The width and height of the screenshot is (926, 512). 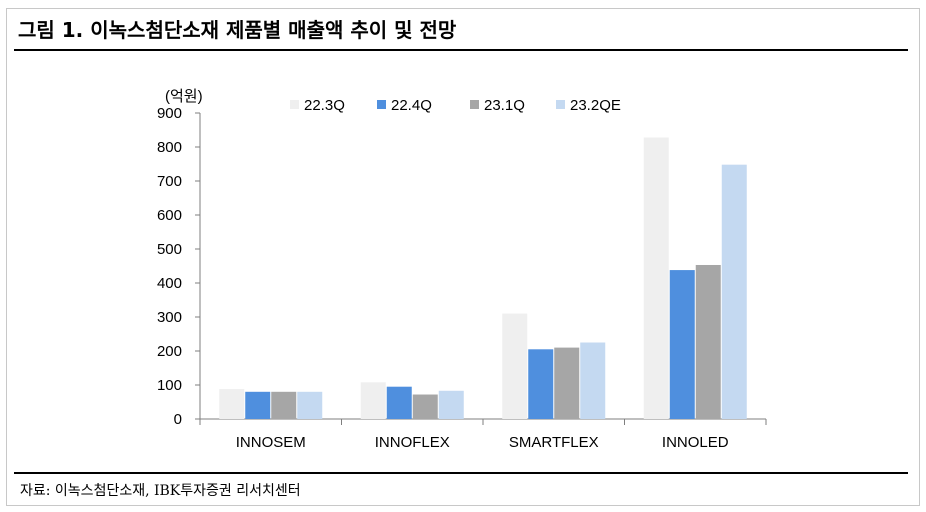 I want to click on y-tick-label: 700, so click(x=169, y=181).